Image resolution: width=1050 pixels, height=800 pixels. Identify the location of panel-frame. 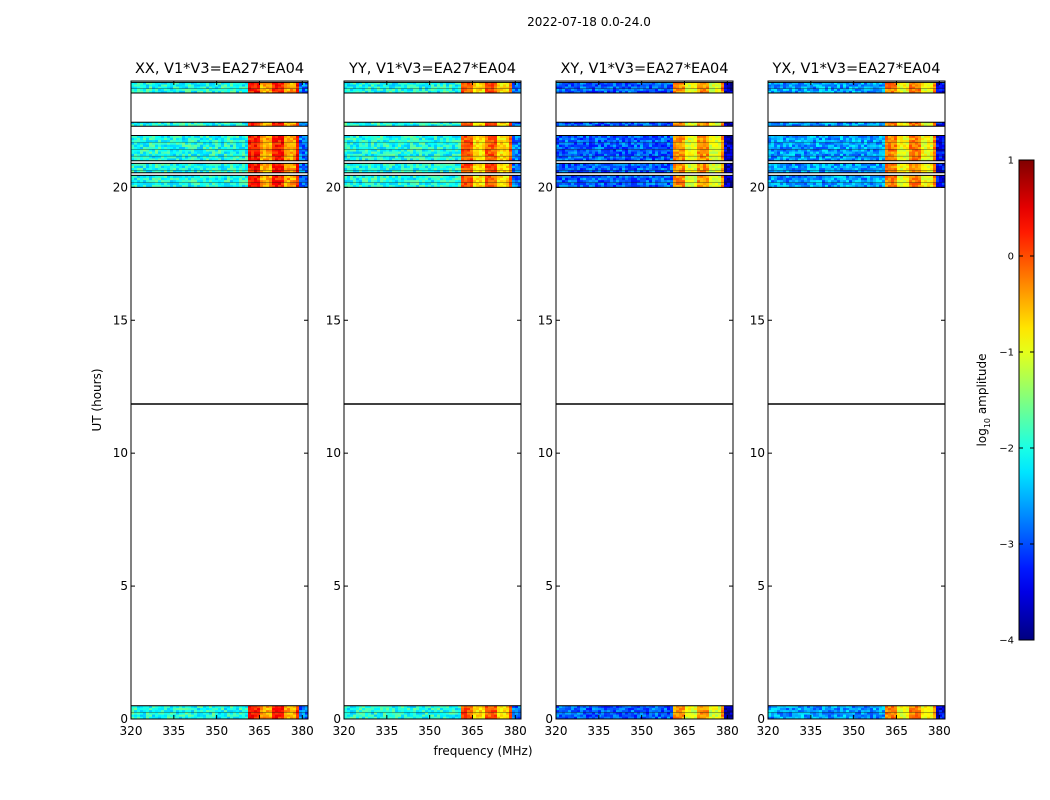
(219, 400).